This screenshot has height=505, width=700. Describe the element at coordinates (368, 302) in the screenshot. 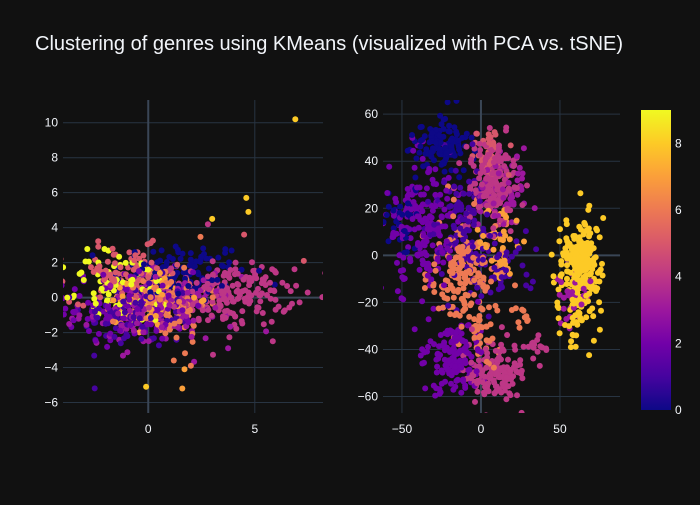

I see `y-tick-label: −20` at that location.